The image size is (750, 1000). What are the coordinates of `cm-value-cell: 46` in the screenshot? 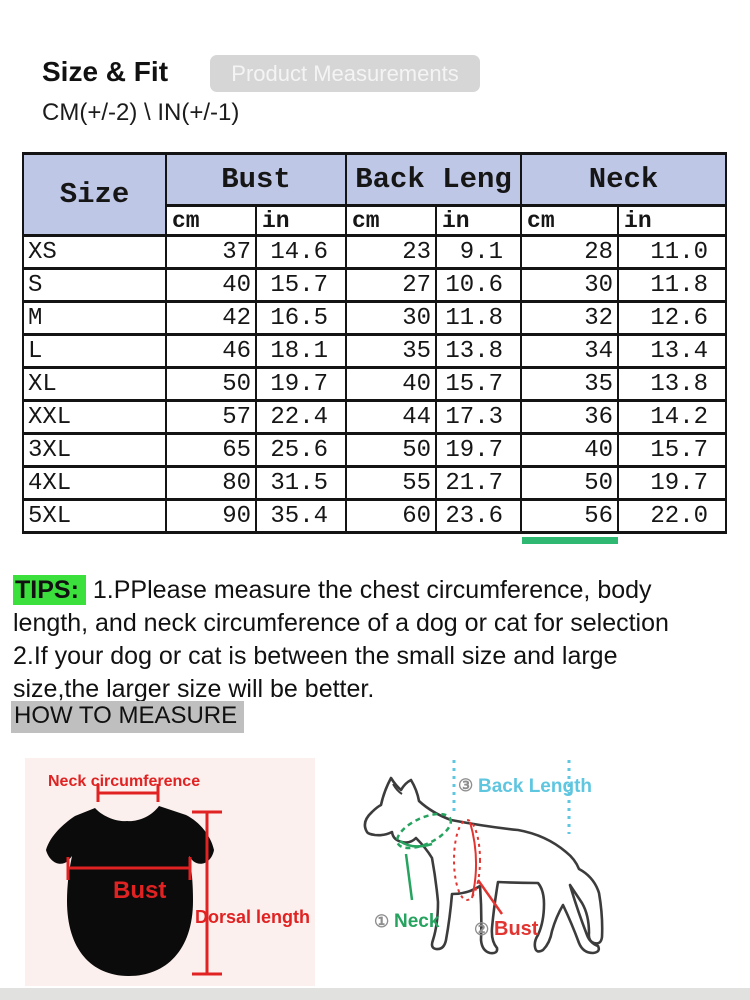 It's located at (211, 351).